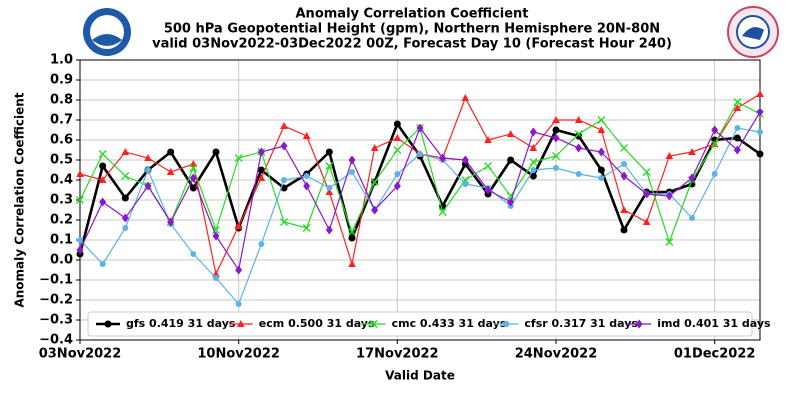  I want to click on y-tick-label: −0.4, so click(56, 340).